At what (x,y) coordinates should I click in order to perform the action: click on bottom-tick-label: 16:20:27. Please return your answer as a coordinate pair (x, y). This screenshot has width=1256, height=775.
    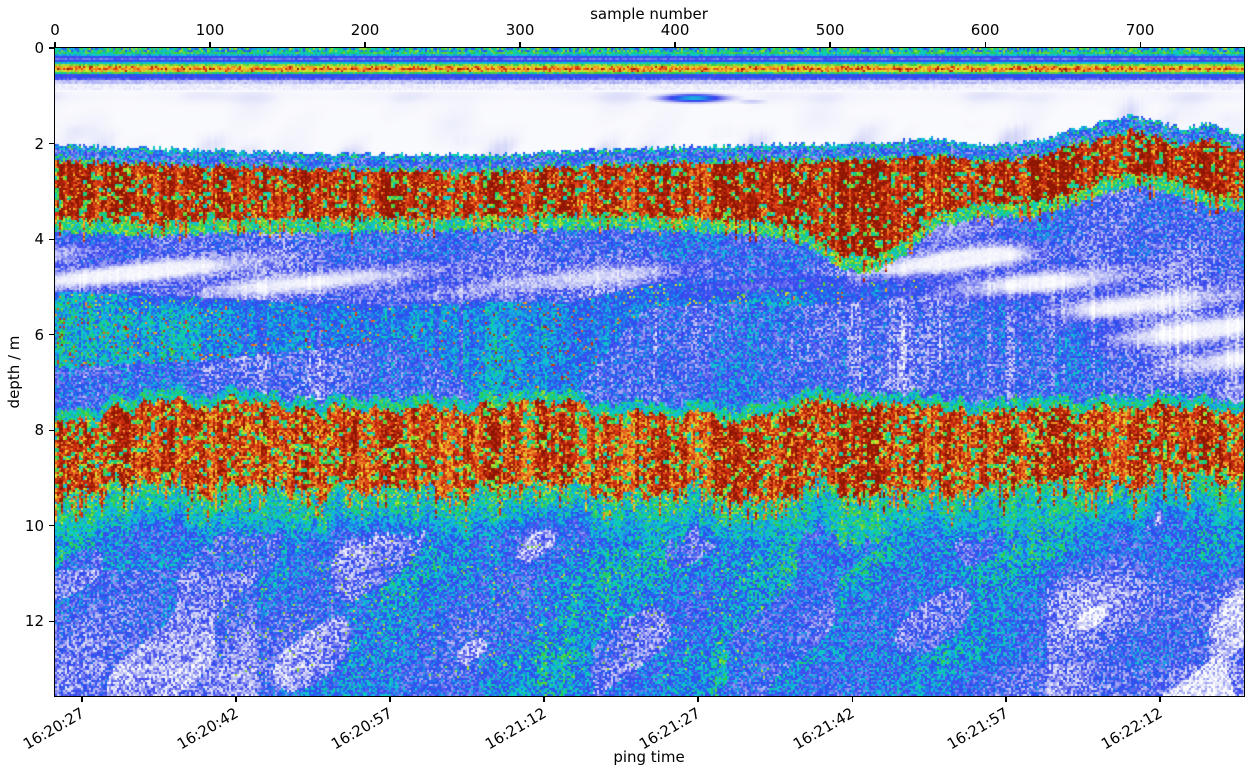
    Looking at the image, I should click on (43, 728).